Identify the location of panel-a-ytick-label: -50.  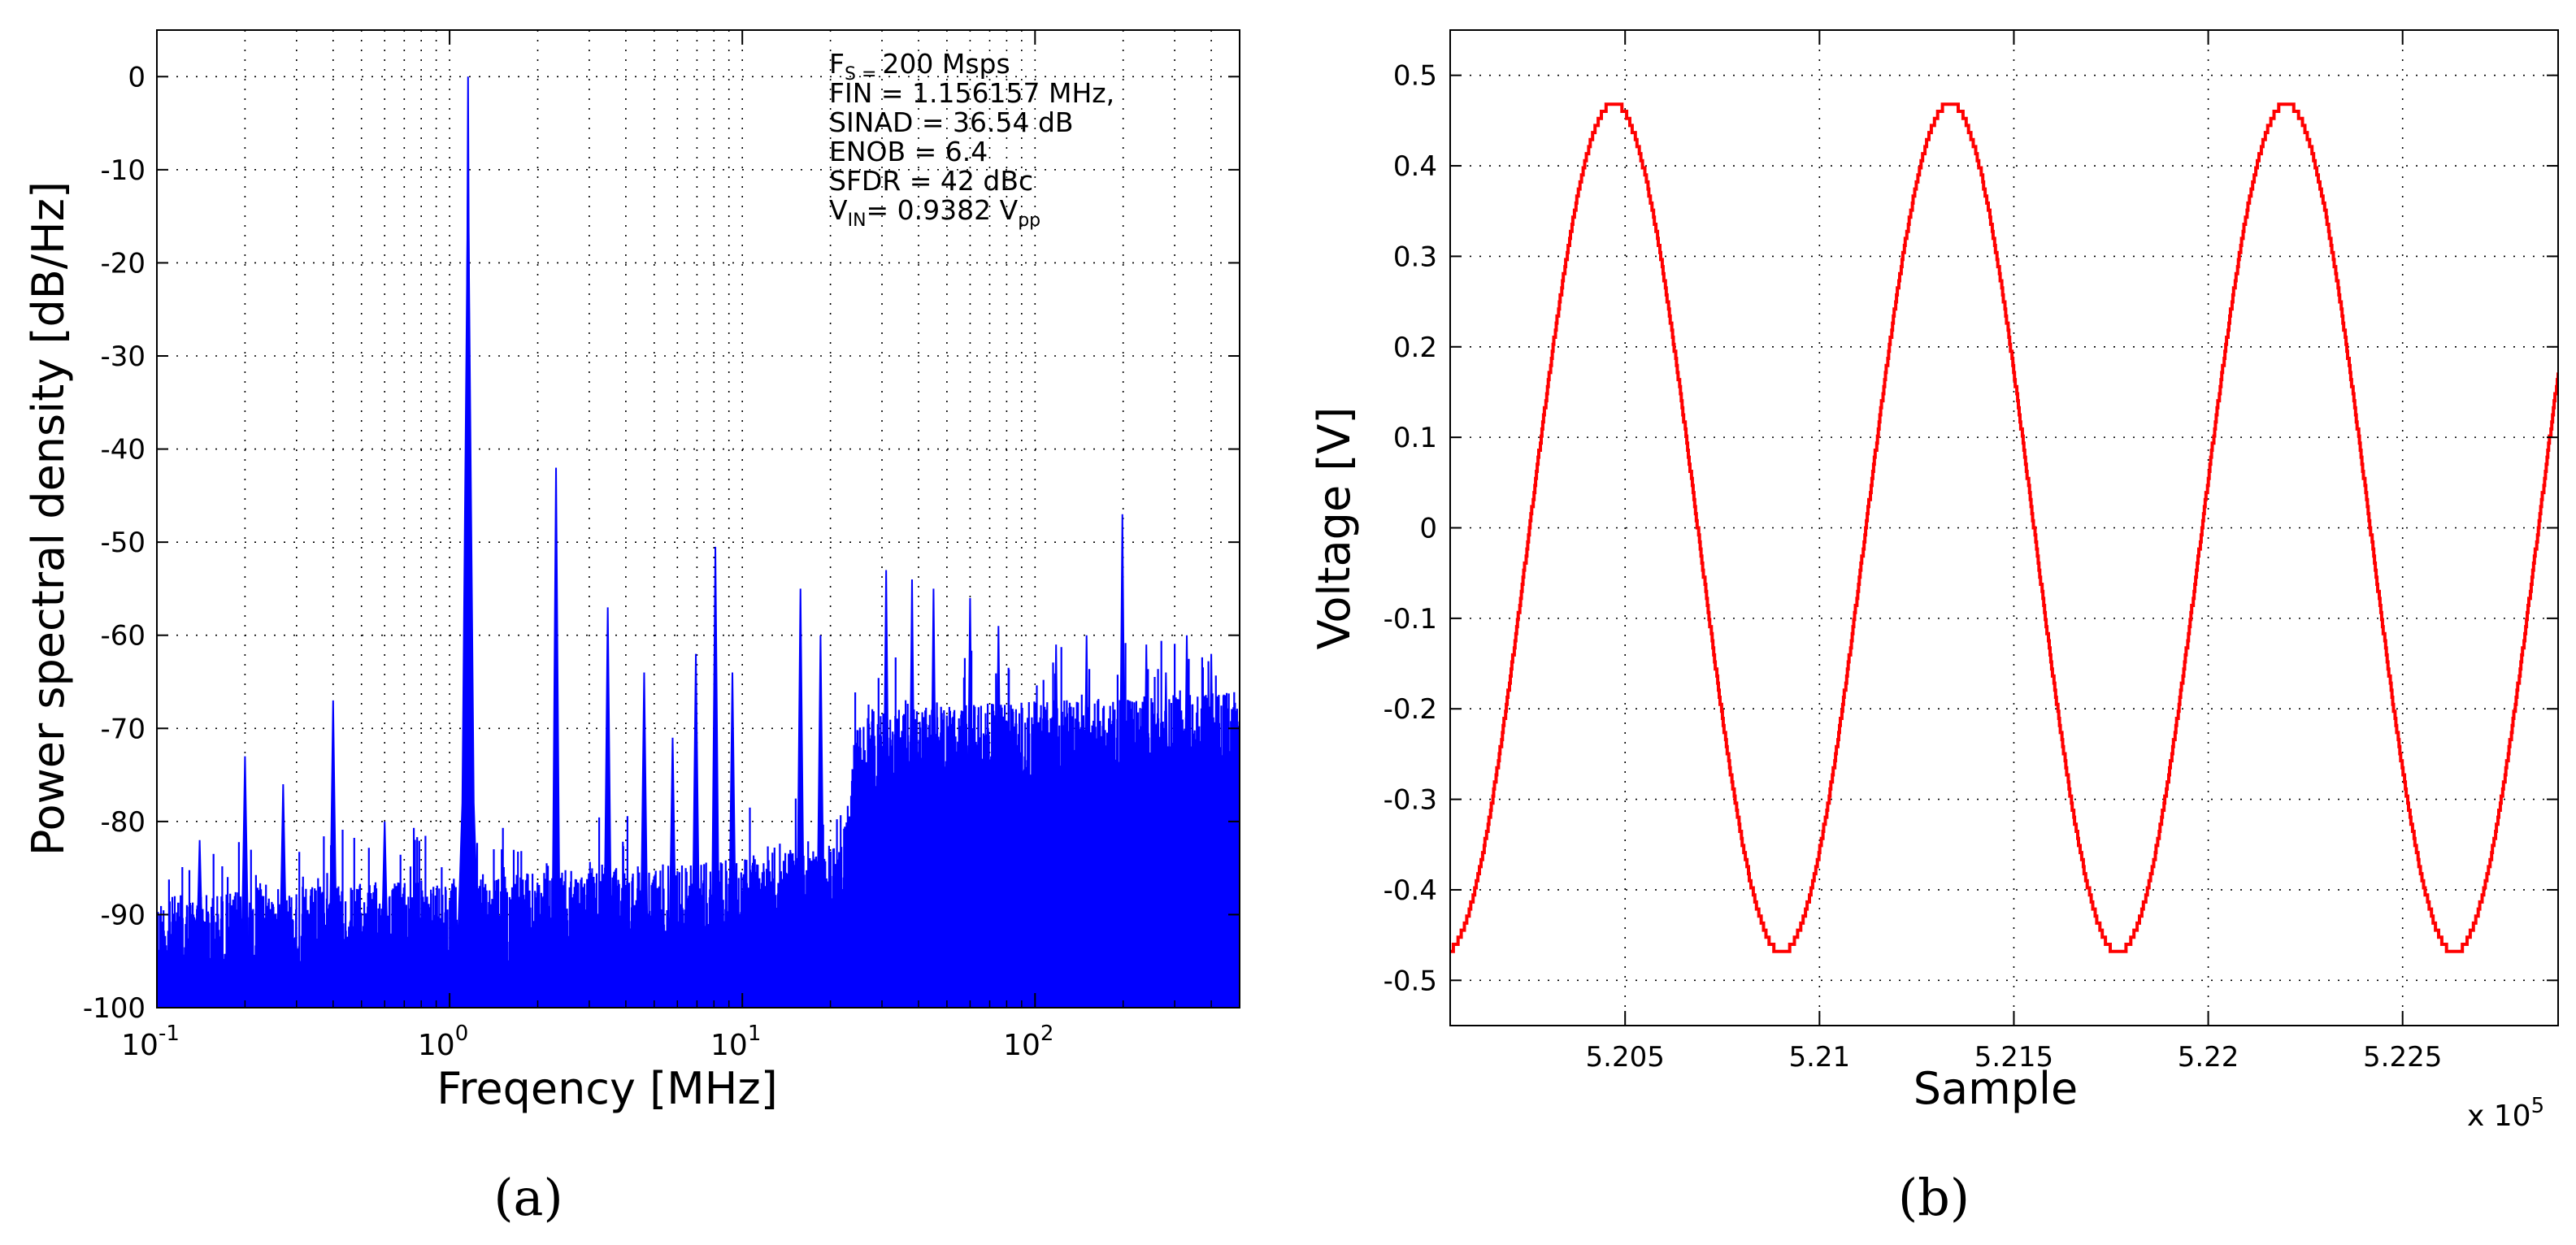
(123, 543).